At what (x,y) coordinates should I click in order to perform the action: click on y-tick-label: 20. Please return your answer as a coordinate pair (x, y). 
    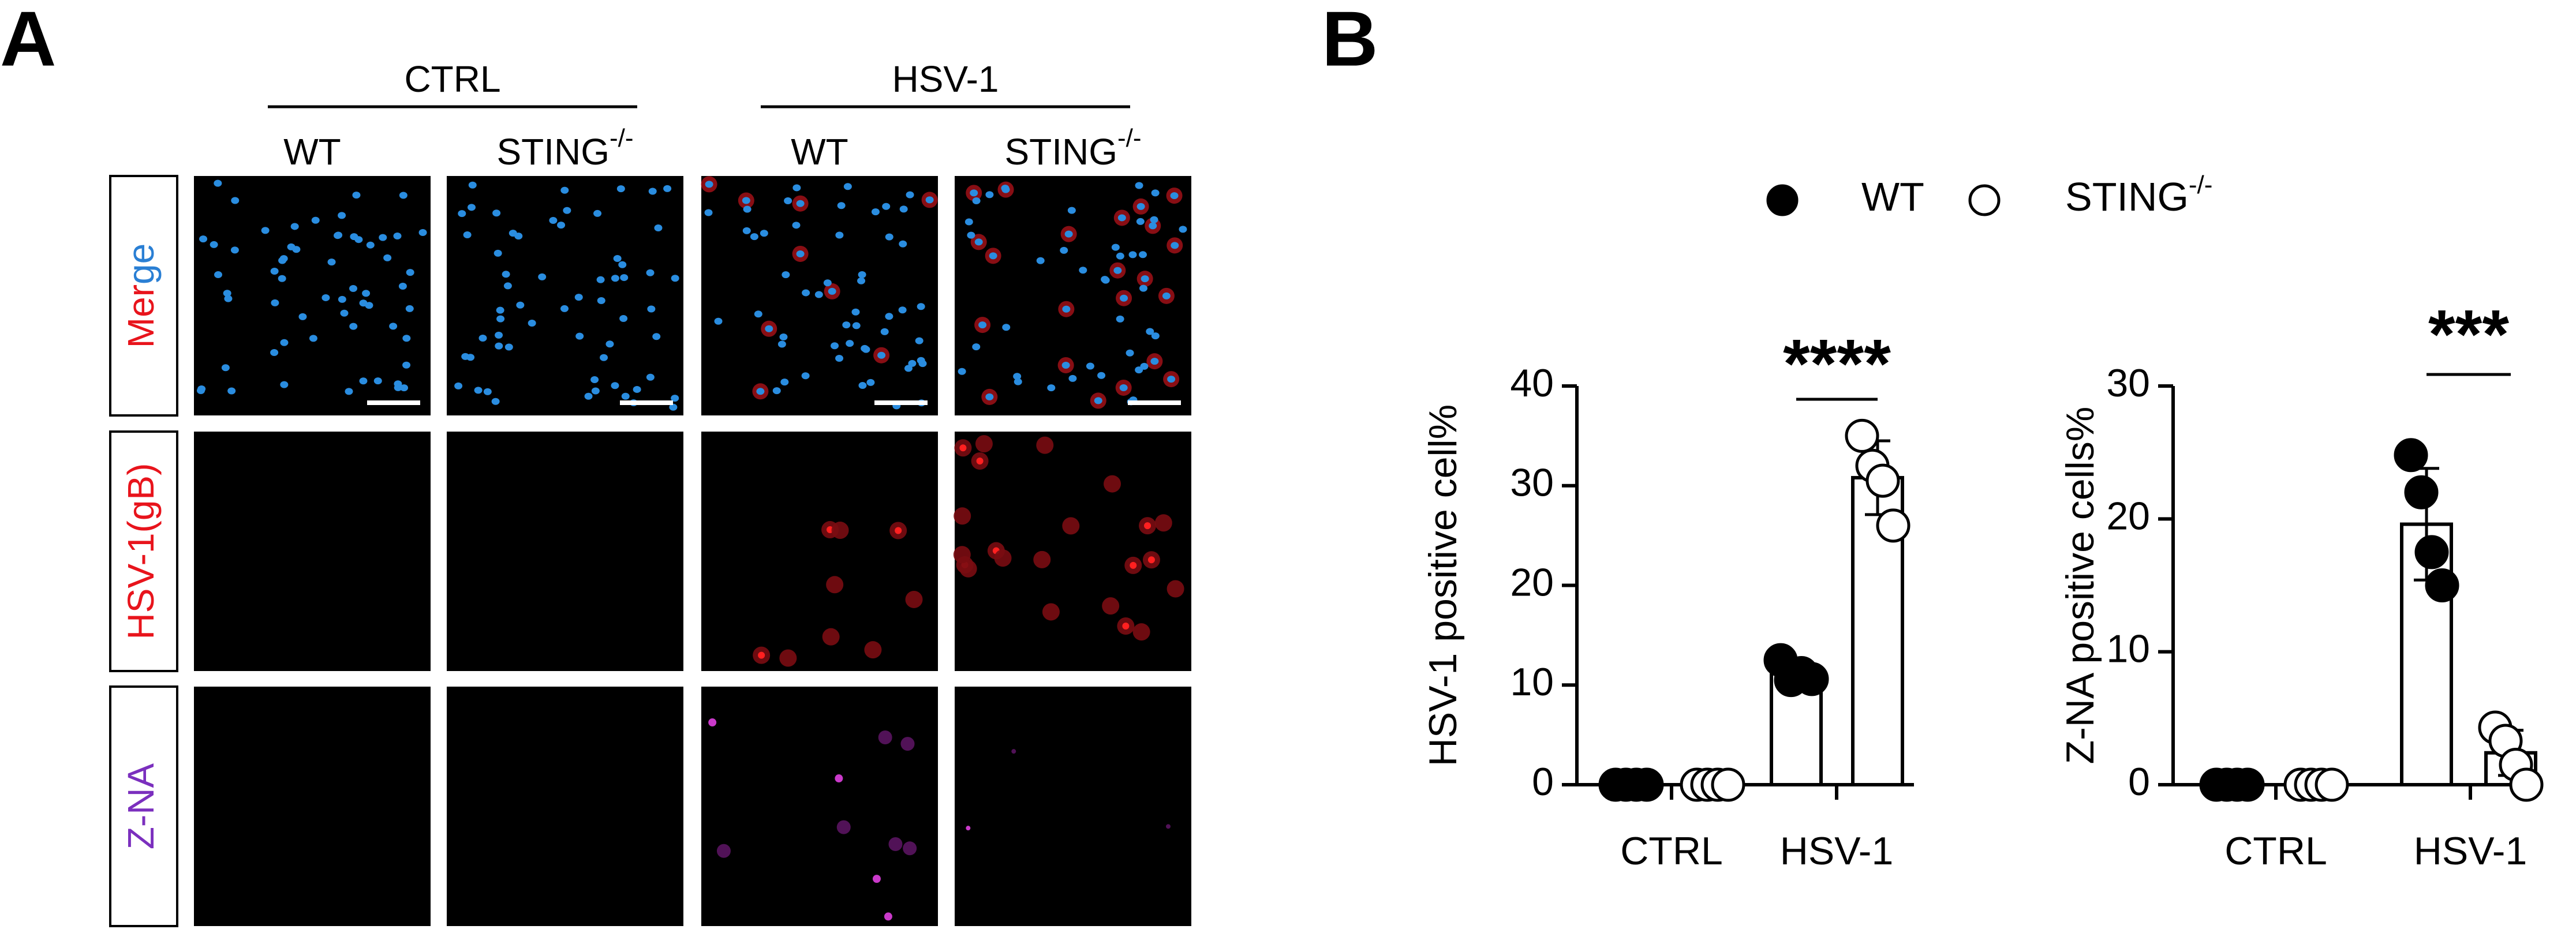
    Looking at the image, I should click on (2128, 516).